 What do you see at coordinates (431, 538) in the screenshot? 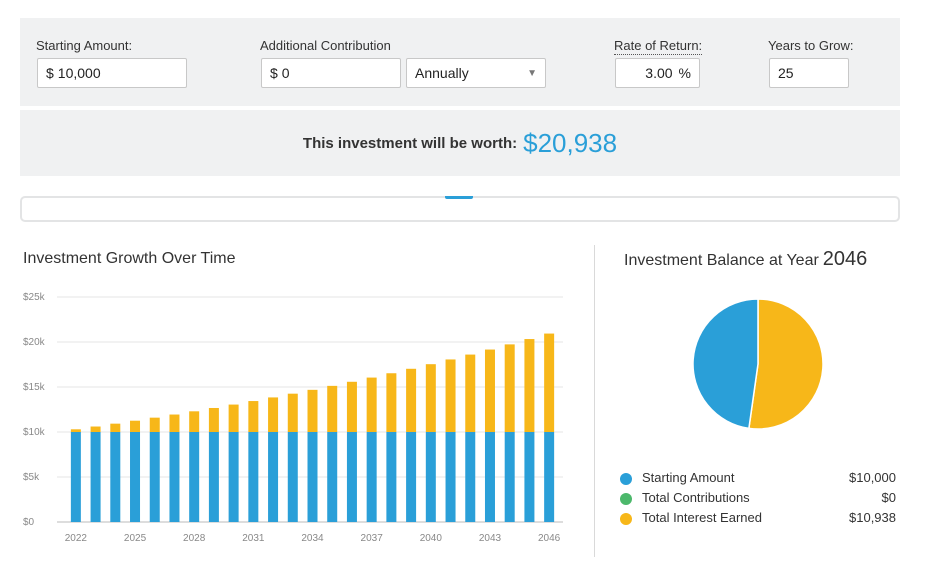
I see `x-tick-label: 2040` at bounding box center [431, 538].